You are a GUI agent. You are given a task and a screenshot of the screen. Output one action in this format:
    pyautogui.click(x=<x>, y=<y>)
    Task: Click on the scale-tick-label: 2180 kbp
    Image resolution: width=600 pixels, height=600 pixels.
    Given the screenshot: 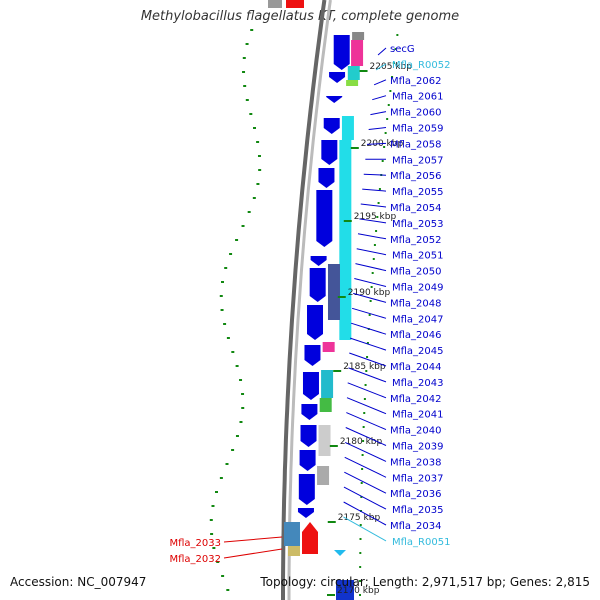 What is the action you would take?
    pyautogui.click(x=361, y=442)
    